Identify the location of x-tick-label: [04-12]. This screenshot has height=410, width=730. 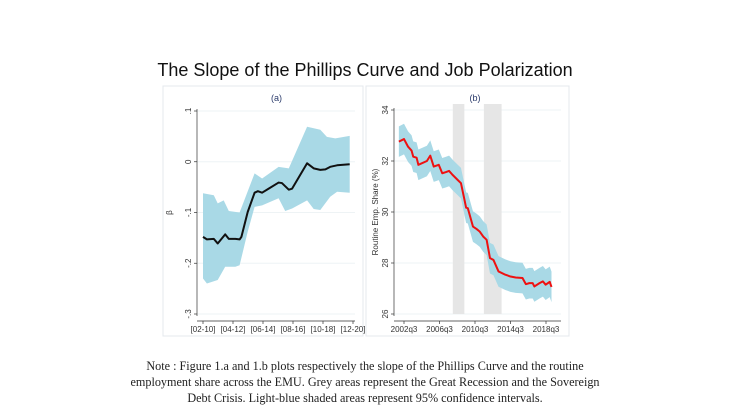
(233, 329).